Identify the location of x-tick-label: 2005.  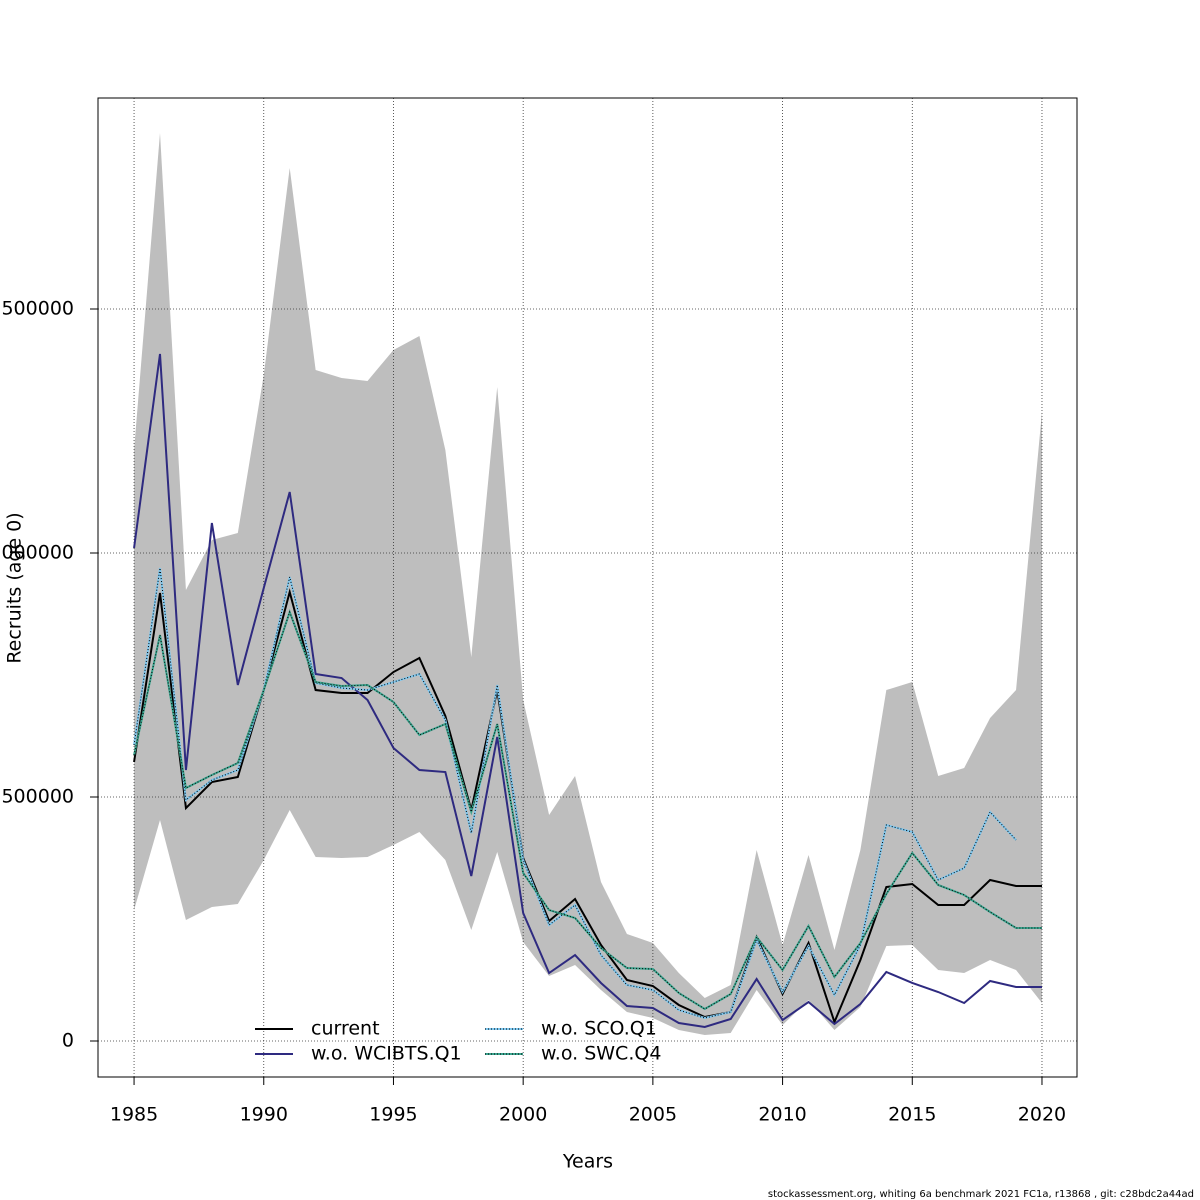
(653, 1115).